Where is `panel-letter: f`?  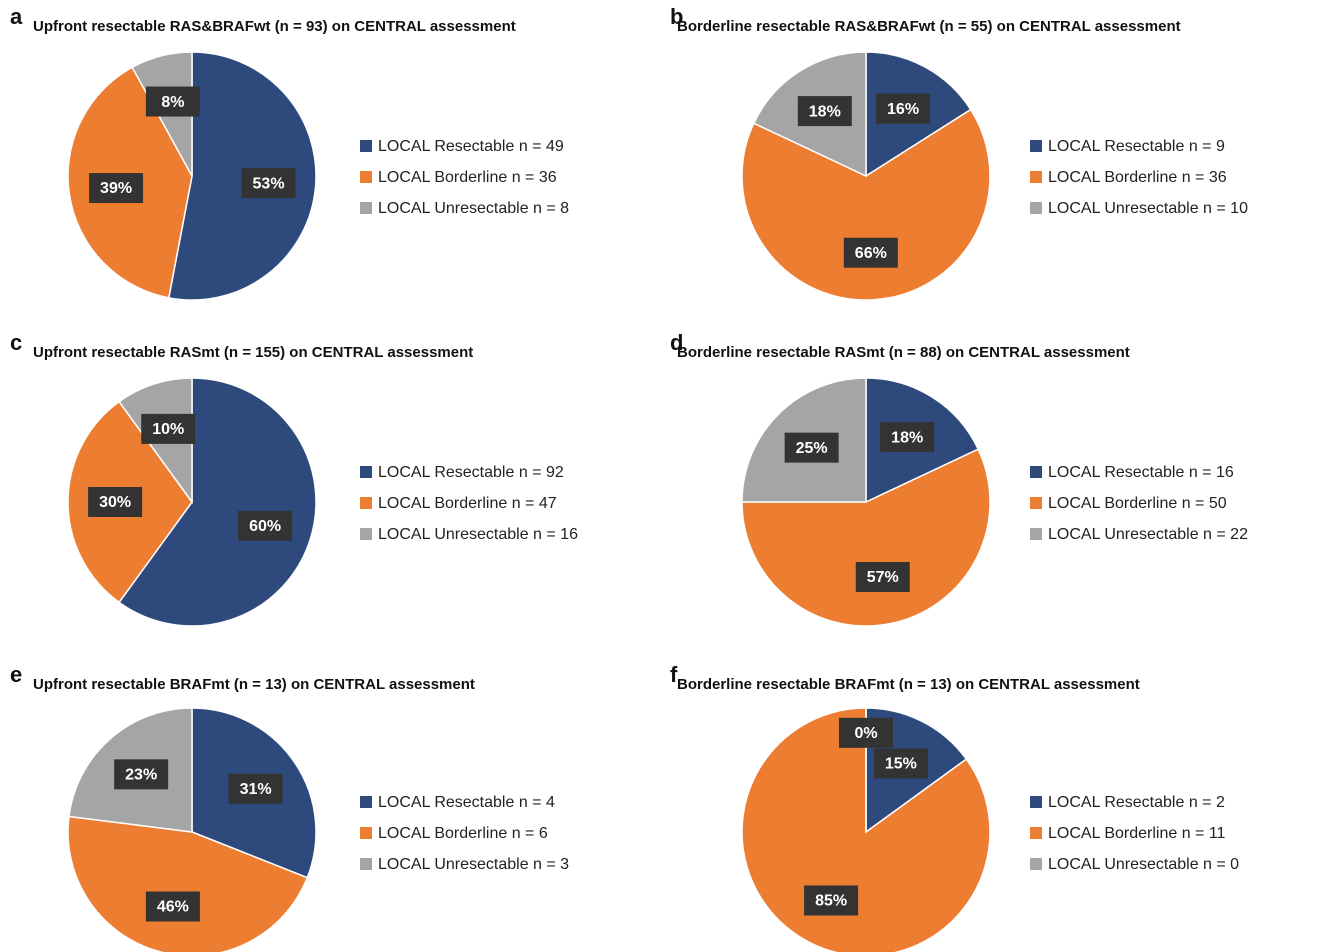 panel-letter: f is located at coordinates (674, 674).